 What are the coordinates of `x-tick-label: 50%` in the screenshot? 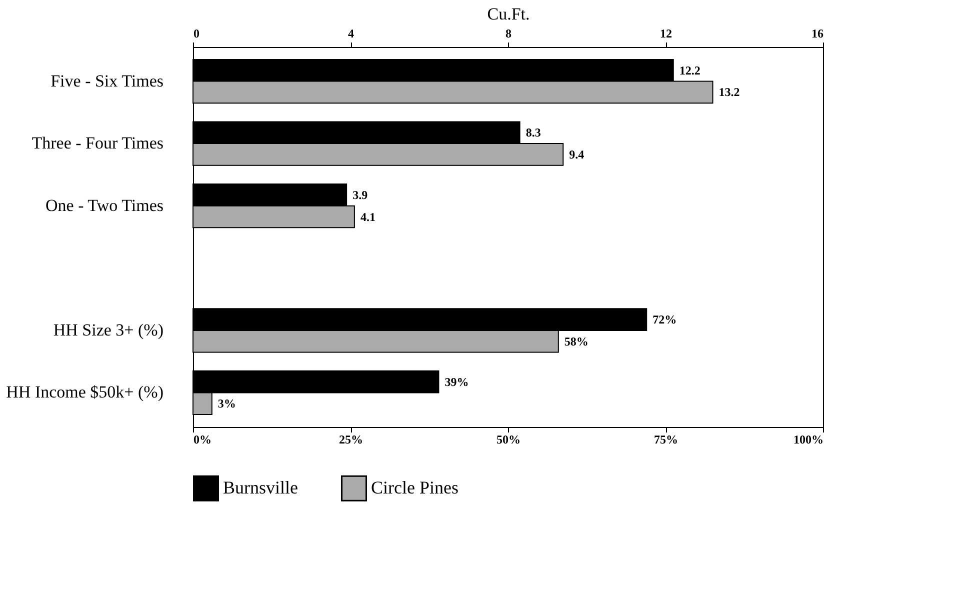 It's located at (508, 439).